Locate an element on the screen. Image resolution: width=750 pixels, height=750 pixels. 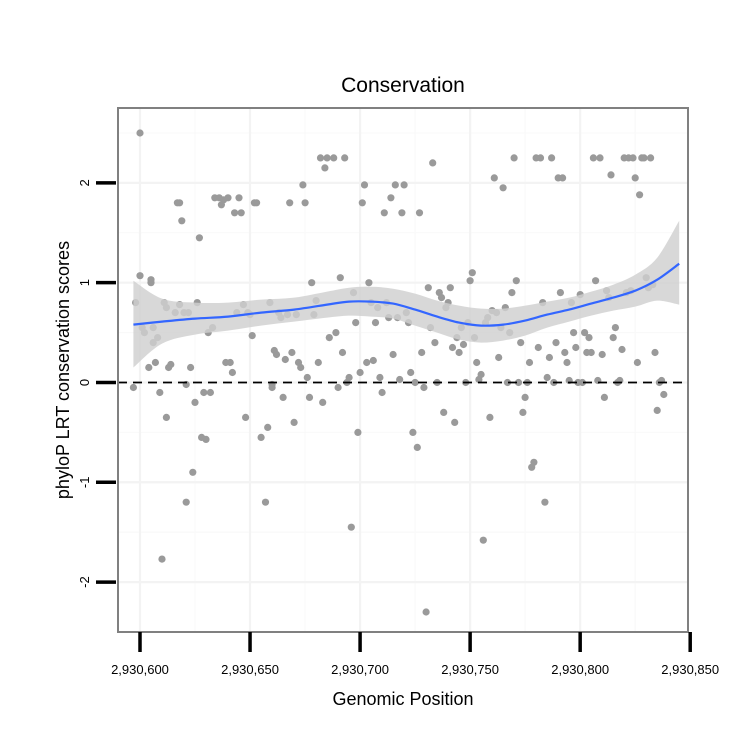
y-tick-label: 1 is located at coordinates (84, 282).